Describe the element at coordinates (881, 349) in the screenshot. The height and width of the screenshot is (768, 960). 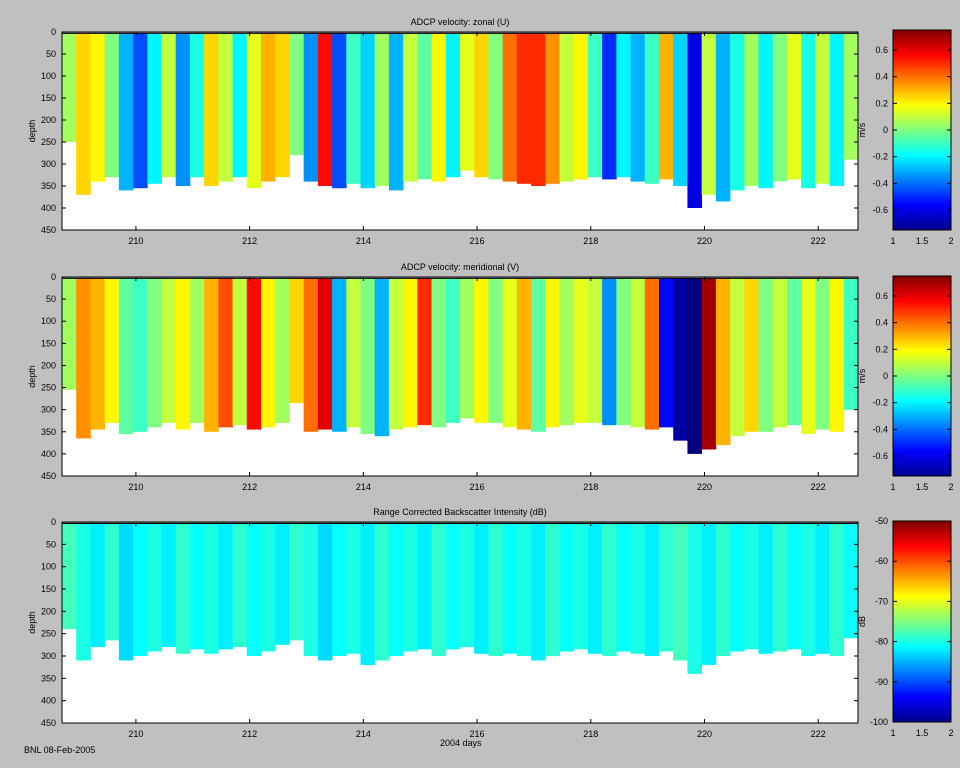
I see `colorbar-tick-label: 0.2` at that location.